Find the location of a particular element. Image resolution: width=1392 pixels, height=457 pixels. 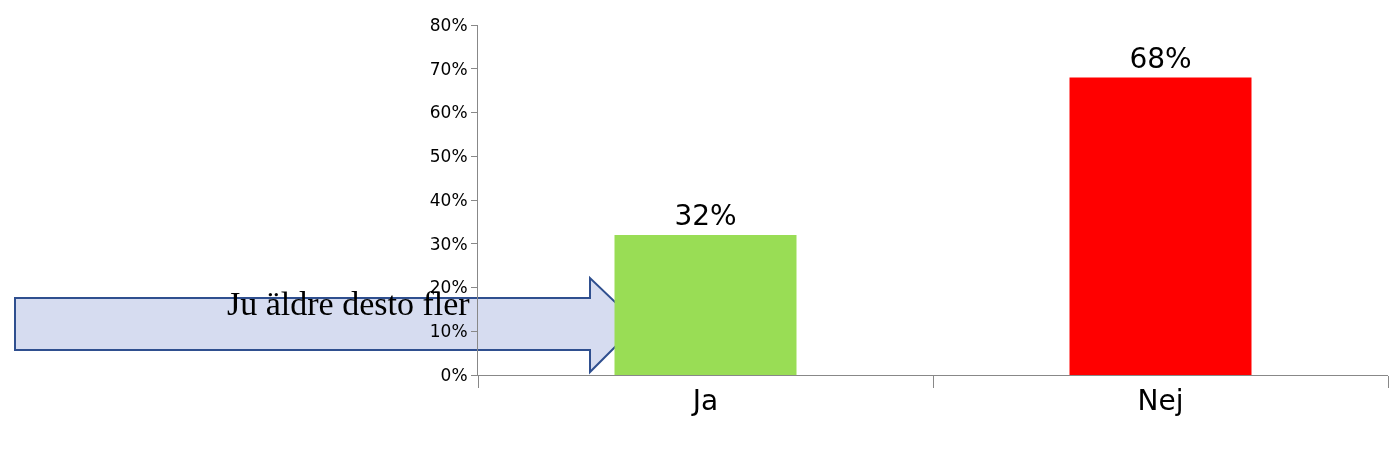

data-label: 68% is located at coordinates (1160, 58).